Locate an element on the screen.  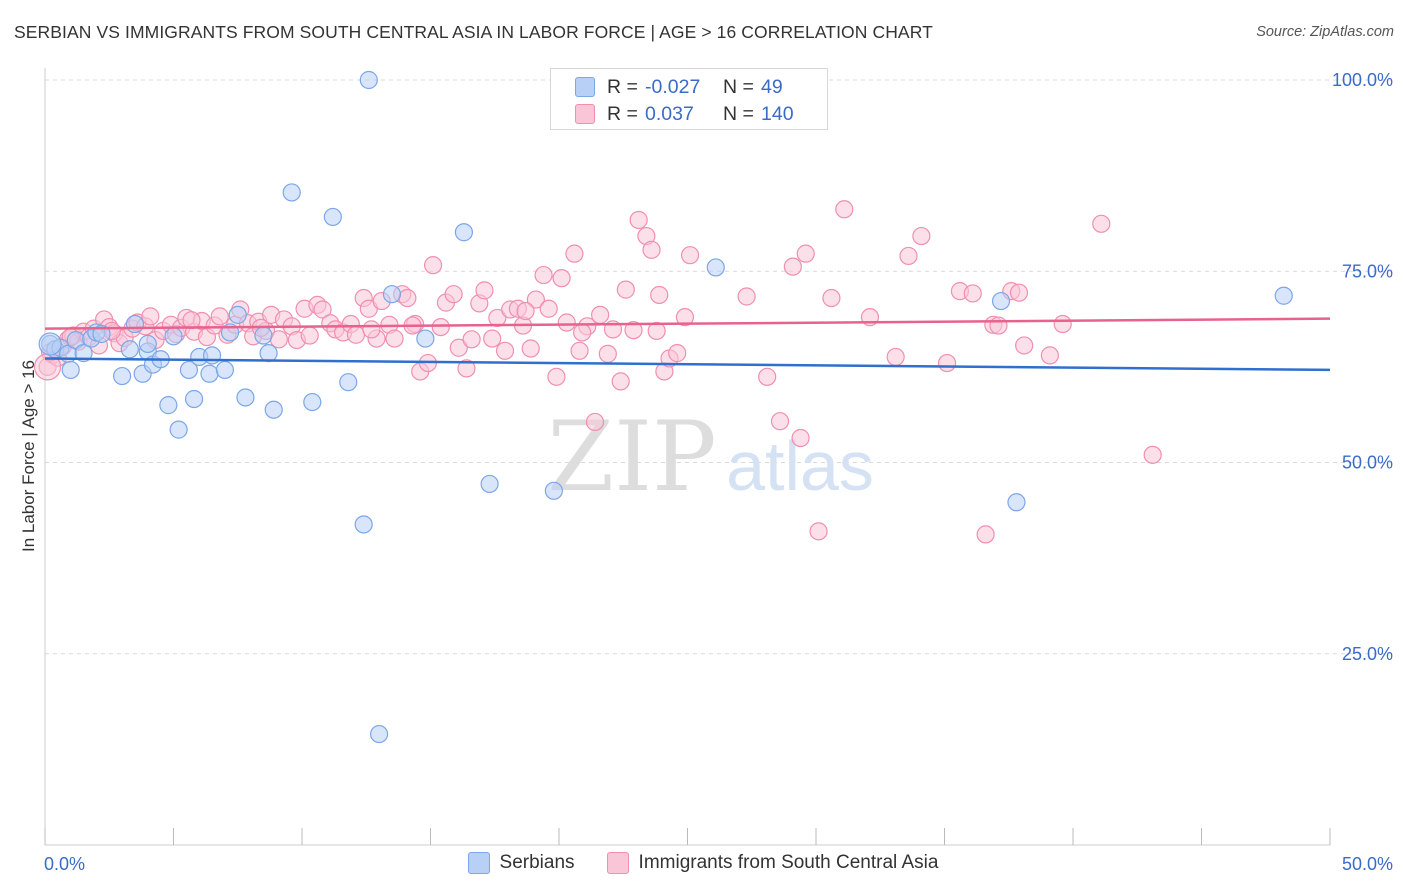
stats-legend: R = -0.027 N = 49 R = 0.037 N = 140 is located at coordinates (689, 99).